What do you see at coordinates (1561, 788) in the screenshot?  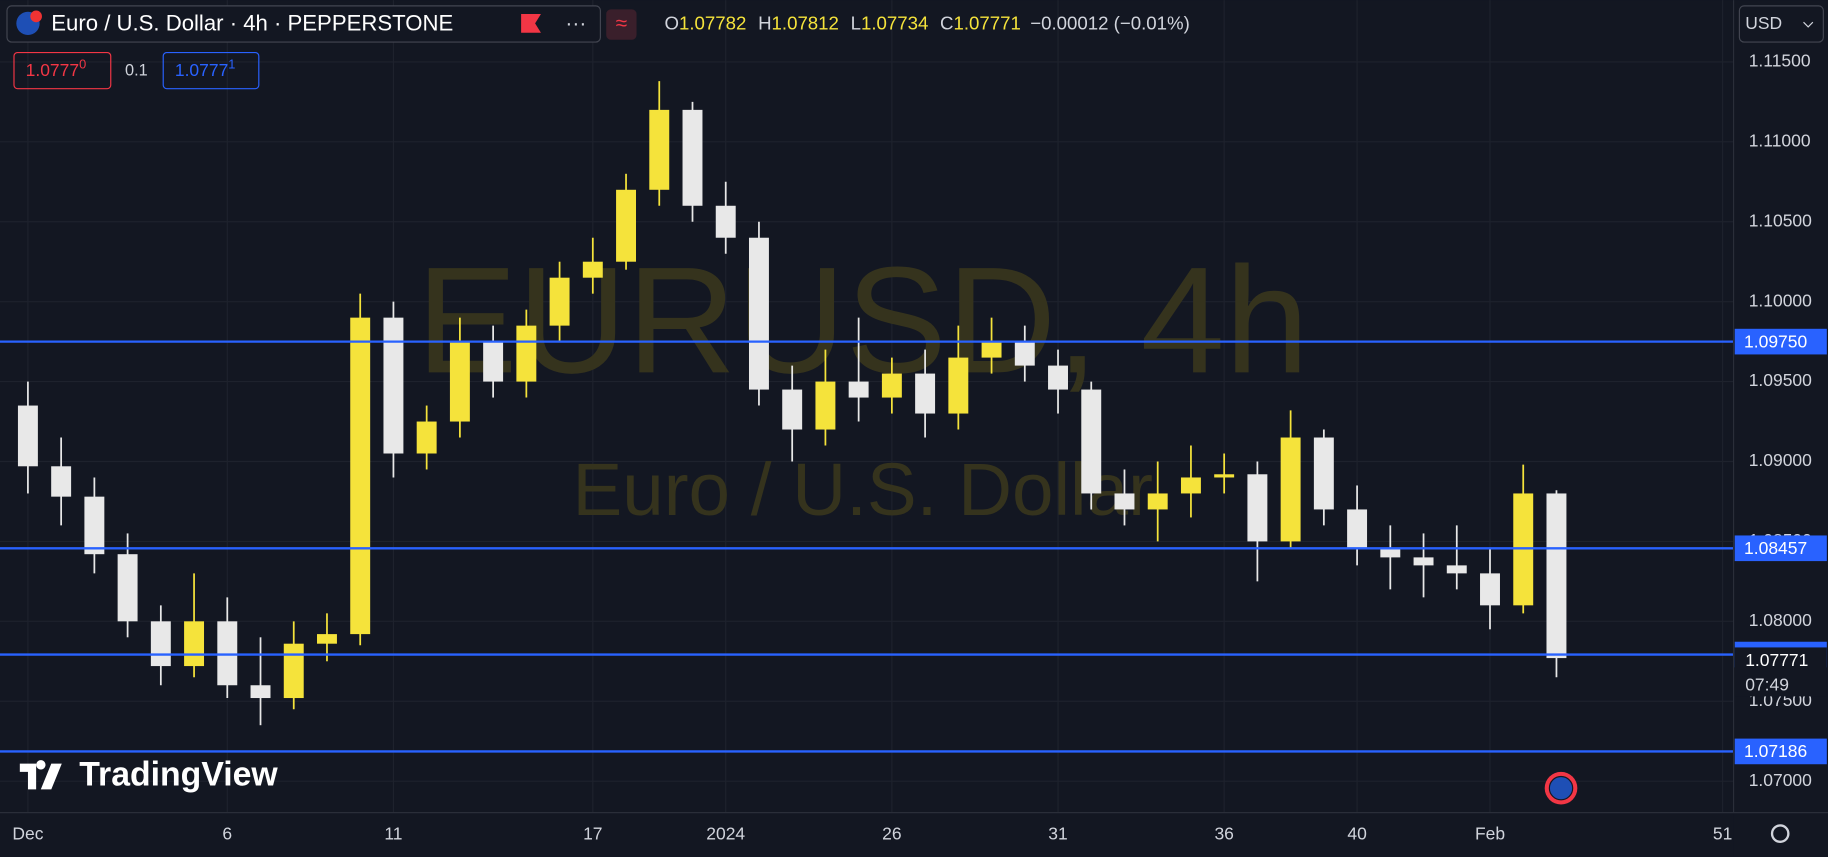 I see `flag-badge-inner` at bounding box center [1561, 788].